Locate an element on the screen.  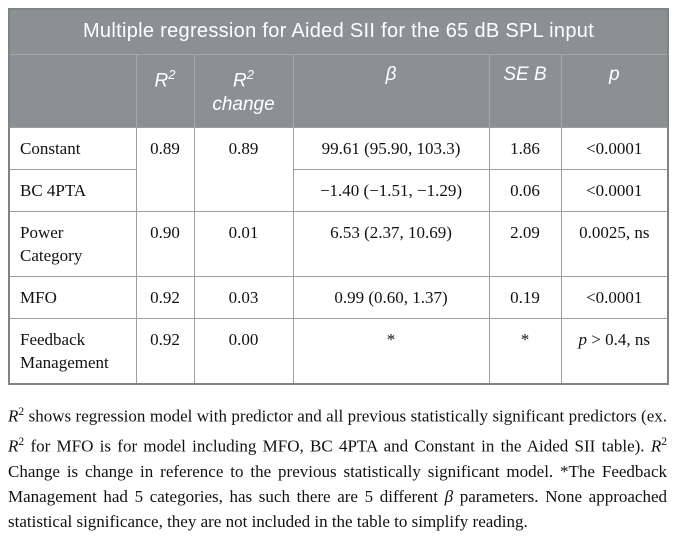
row-label: MFO is located at coordinates (72, 298).